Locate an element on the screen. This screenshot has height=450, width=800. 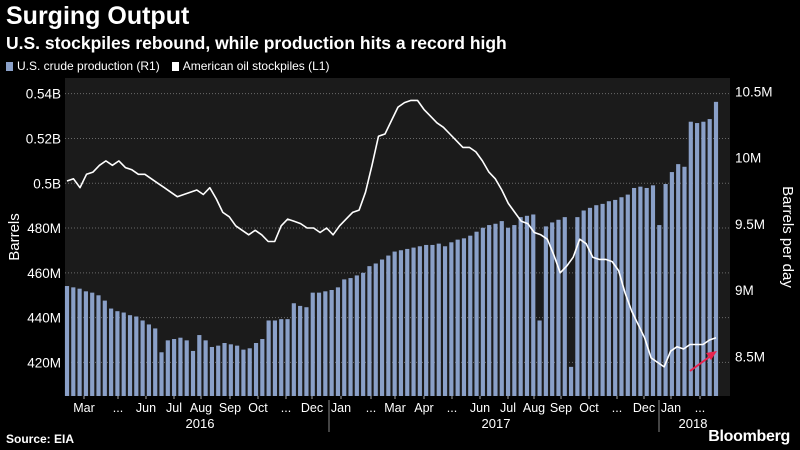
left-tick-label: 0.5B is located at coordinates (47, 183).